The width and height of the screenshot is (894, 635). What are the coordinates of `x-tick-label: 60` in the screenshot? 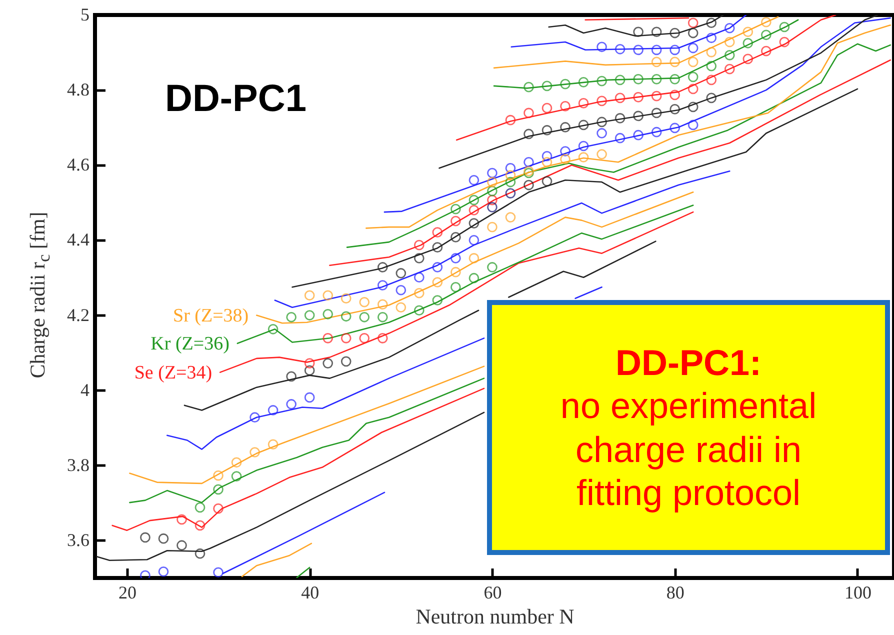 It's located at (493, 592).